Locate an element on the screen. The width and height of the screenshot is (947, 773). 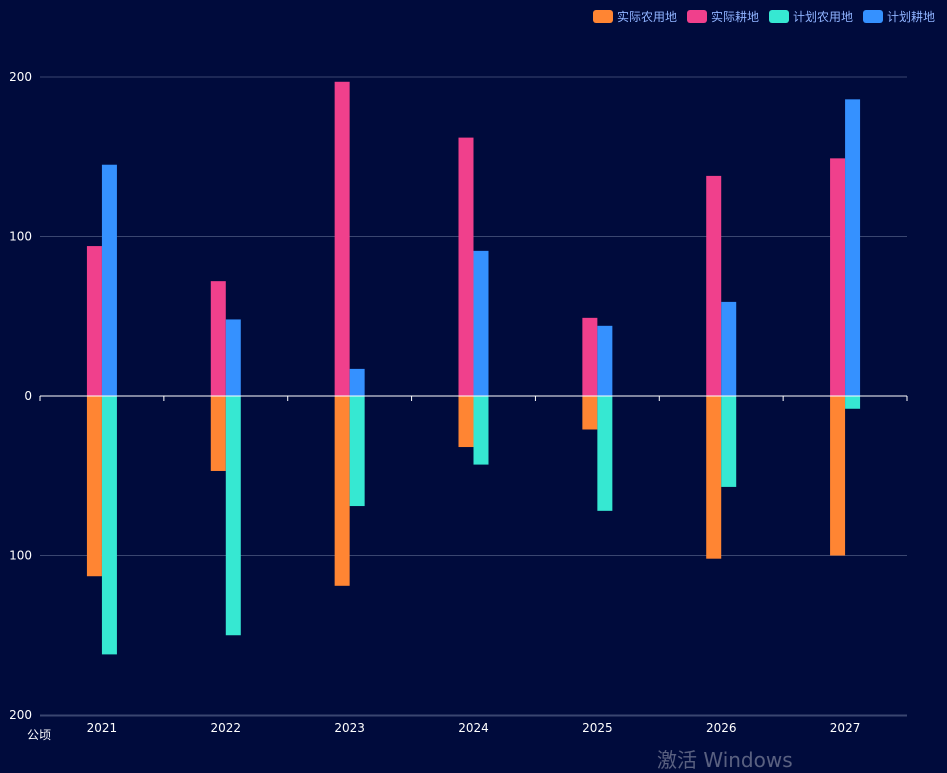
x-axis is located at coordinates (473, 398).